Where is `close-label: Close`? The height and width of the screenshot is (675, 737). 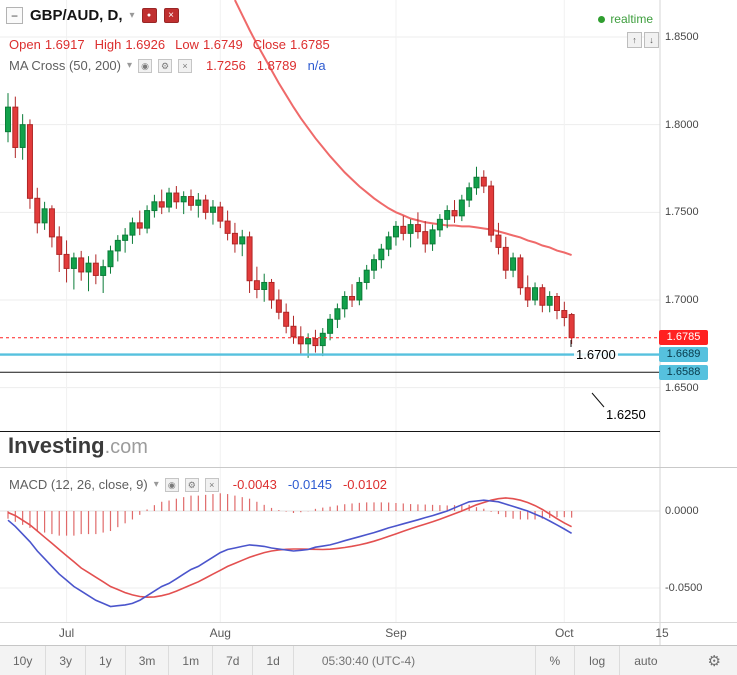 close-label: Close is located at coordinates (269, 44).